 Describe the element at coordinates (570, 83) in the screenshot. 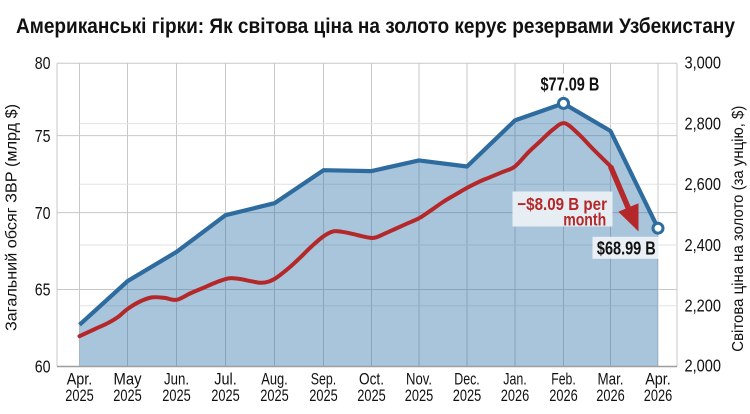

I see `svg-text: $77.09 B` at that location.